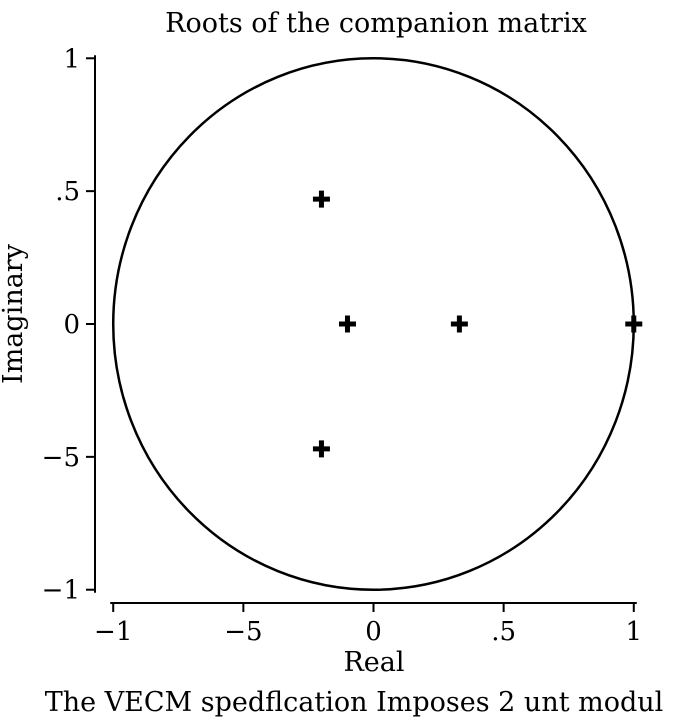 The height and width of the screenshot is (727, 700). I want to click on x-ticks: −1 −5 0 .5 1, so click(368, 625).